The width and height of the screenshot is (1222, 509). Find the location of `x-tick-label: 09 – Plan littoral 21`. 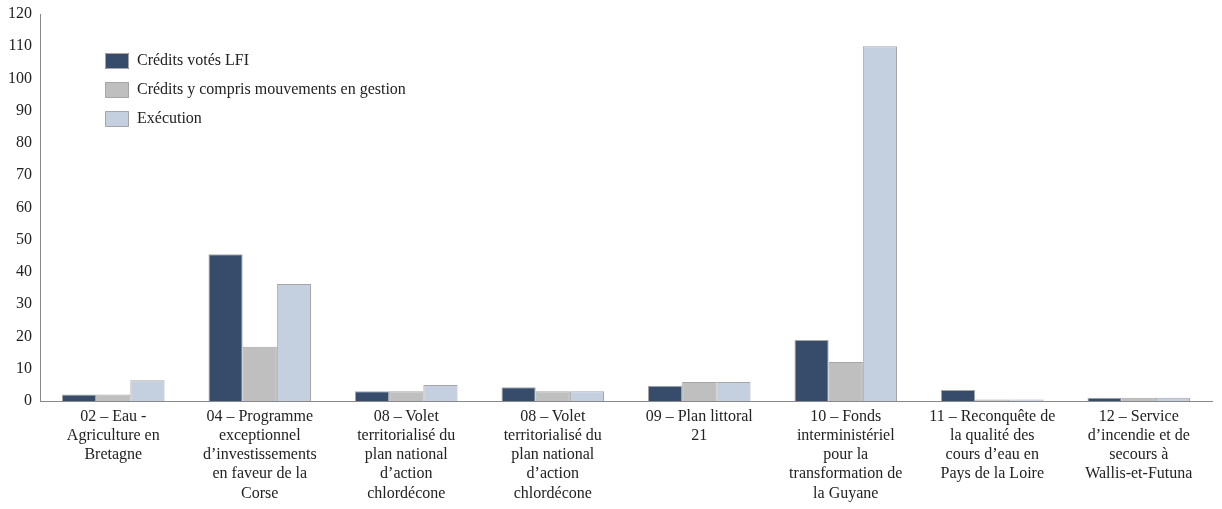

x-tick-label: 09 – Plan littoral 21 is located at coordinates (699, 424).